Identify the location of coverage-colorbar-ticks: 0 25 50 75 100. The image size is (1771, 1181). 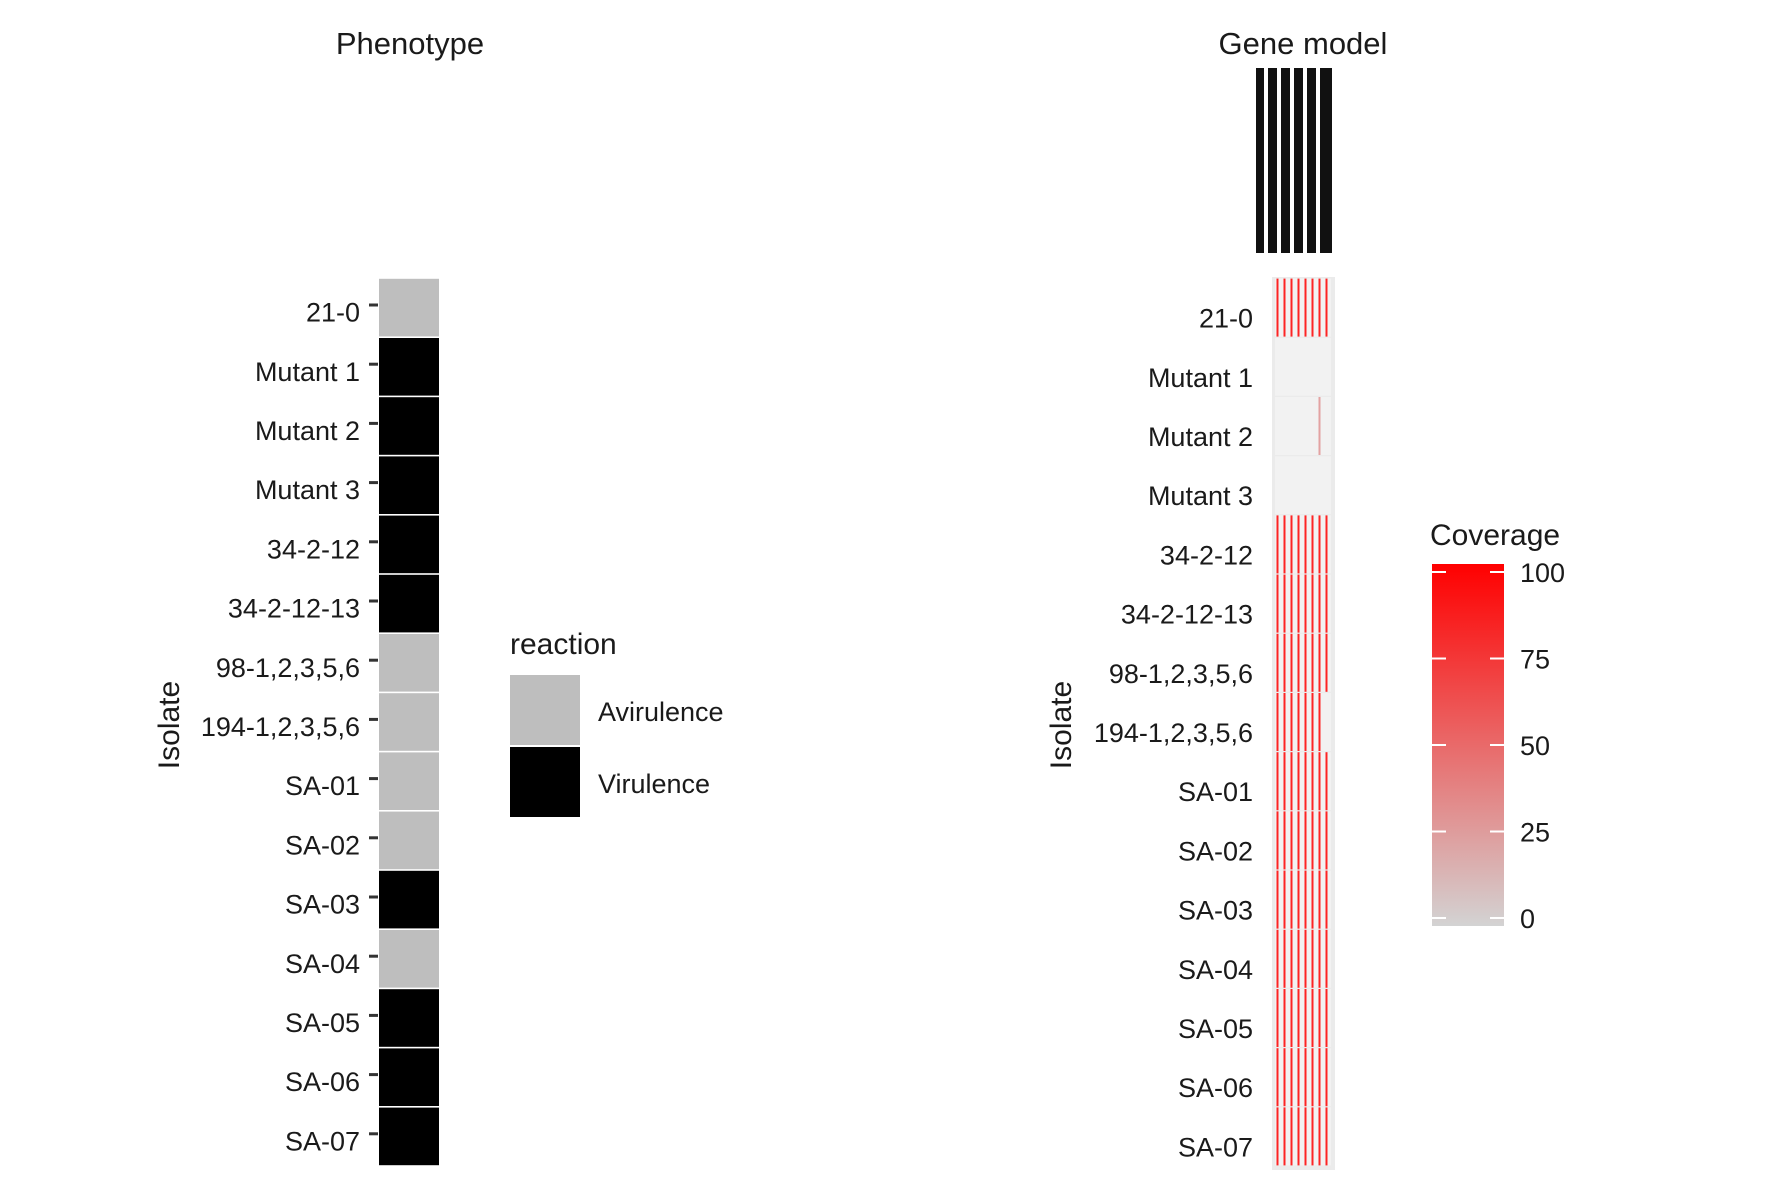
(1498, 746).